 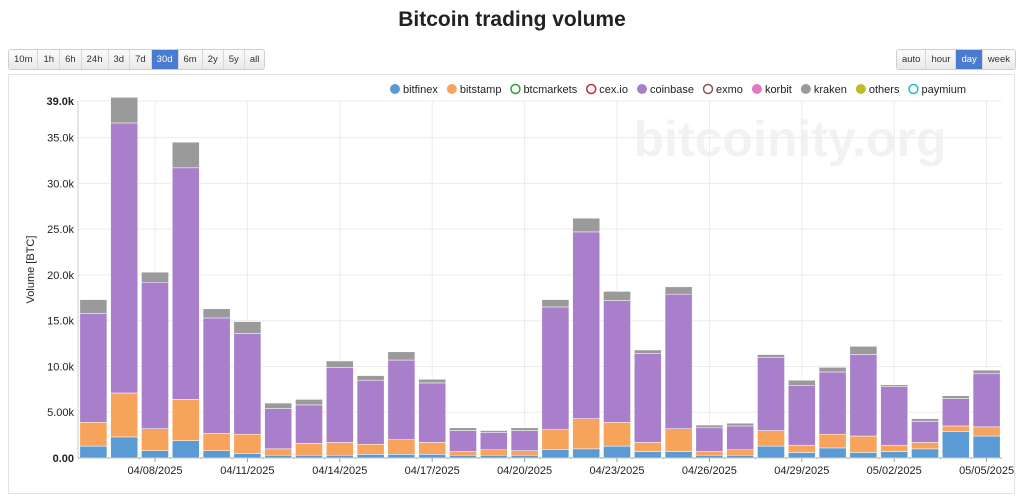 I want to click on resolution-button-day: day, so click(x=969, y=59).